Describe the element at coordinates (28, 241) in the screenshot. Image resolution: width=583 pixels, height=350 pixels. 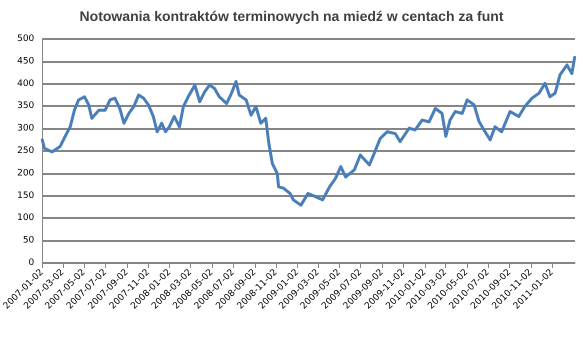
I see `y-tick-label: 50` at that location.